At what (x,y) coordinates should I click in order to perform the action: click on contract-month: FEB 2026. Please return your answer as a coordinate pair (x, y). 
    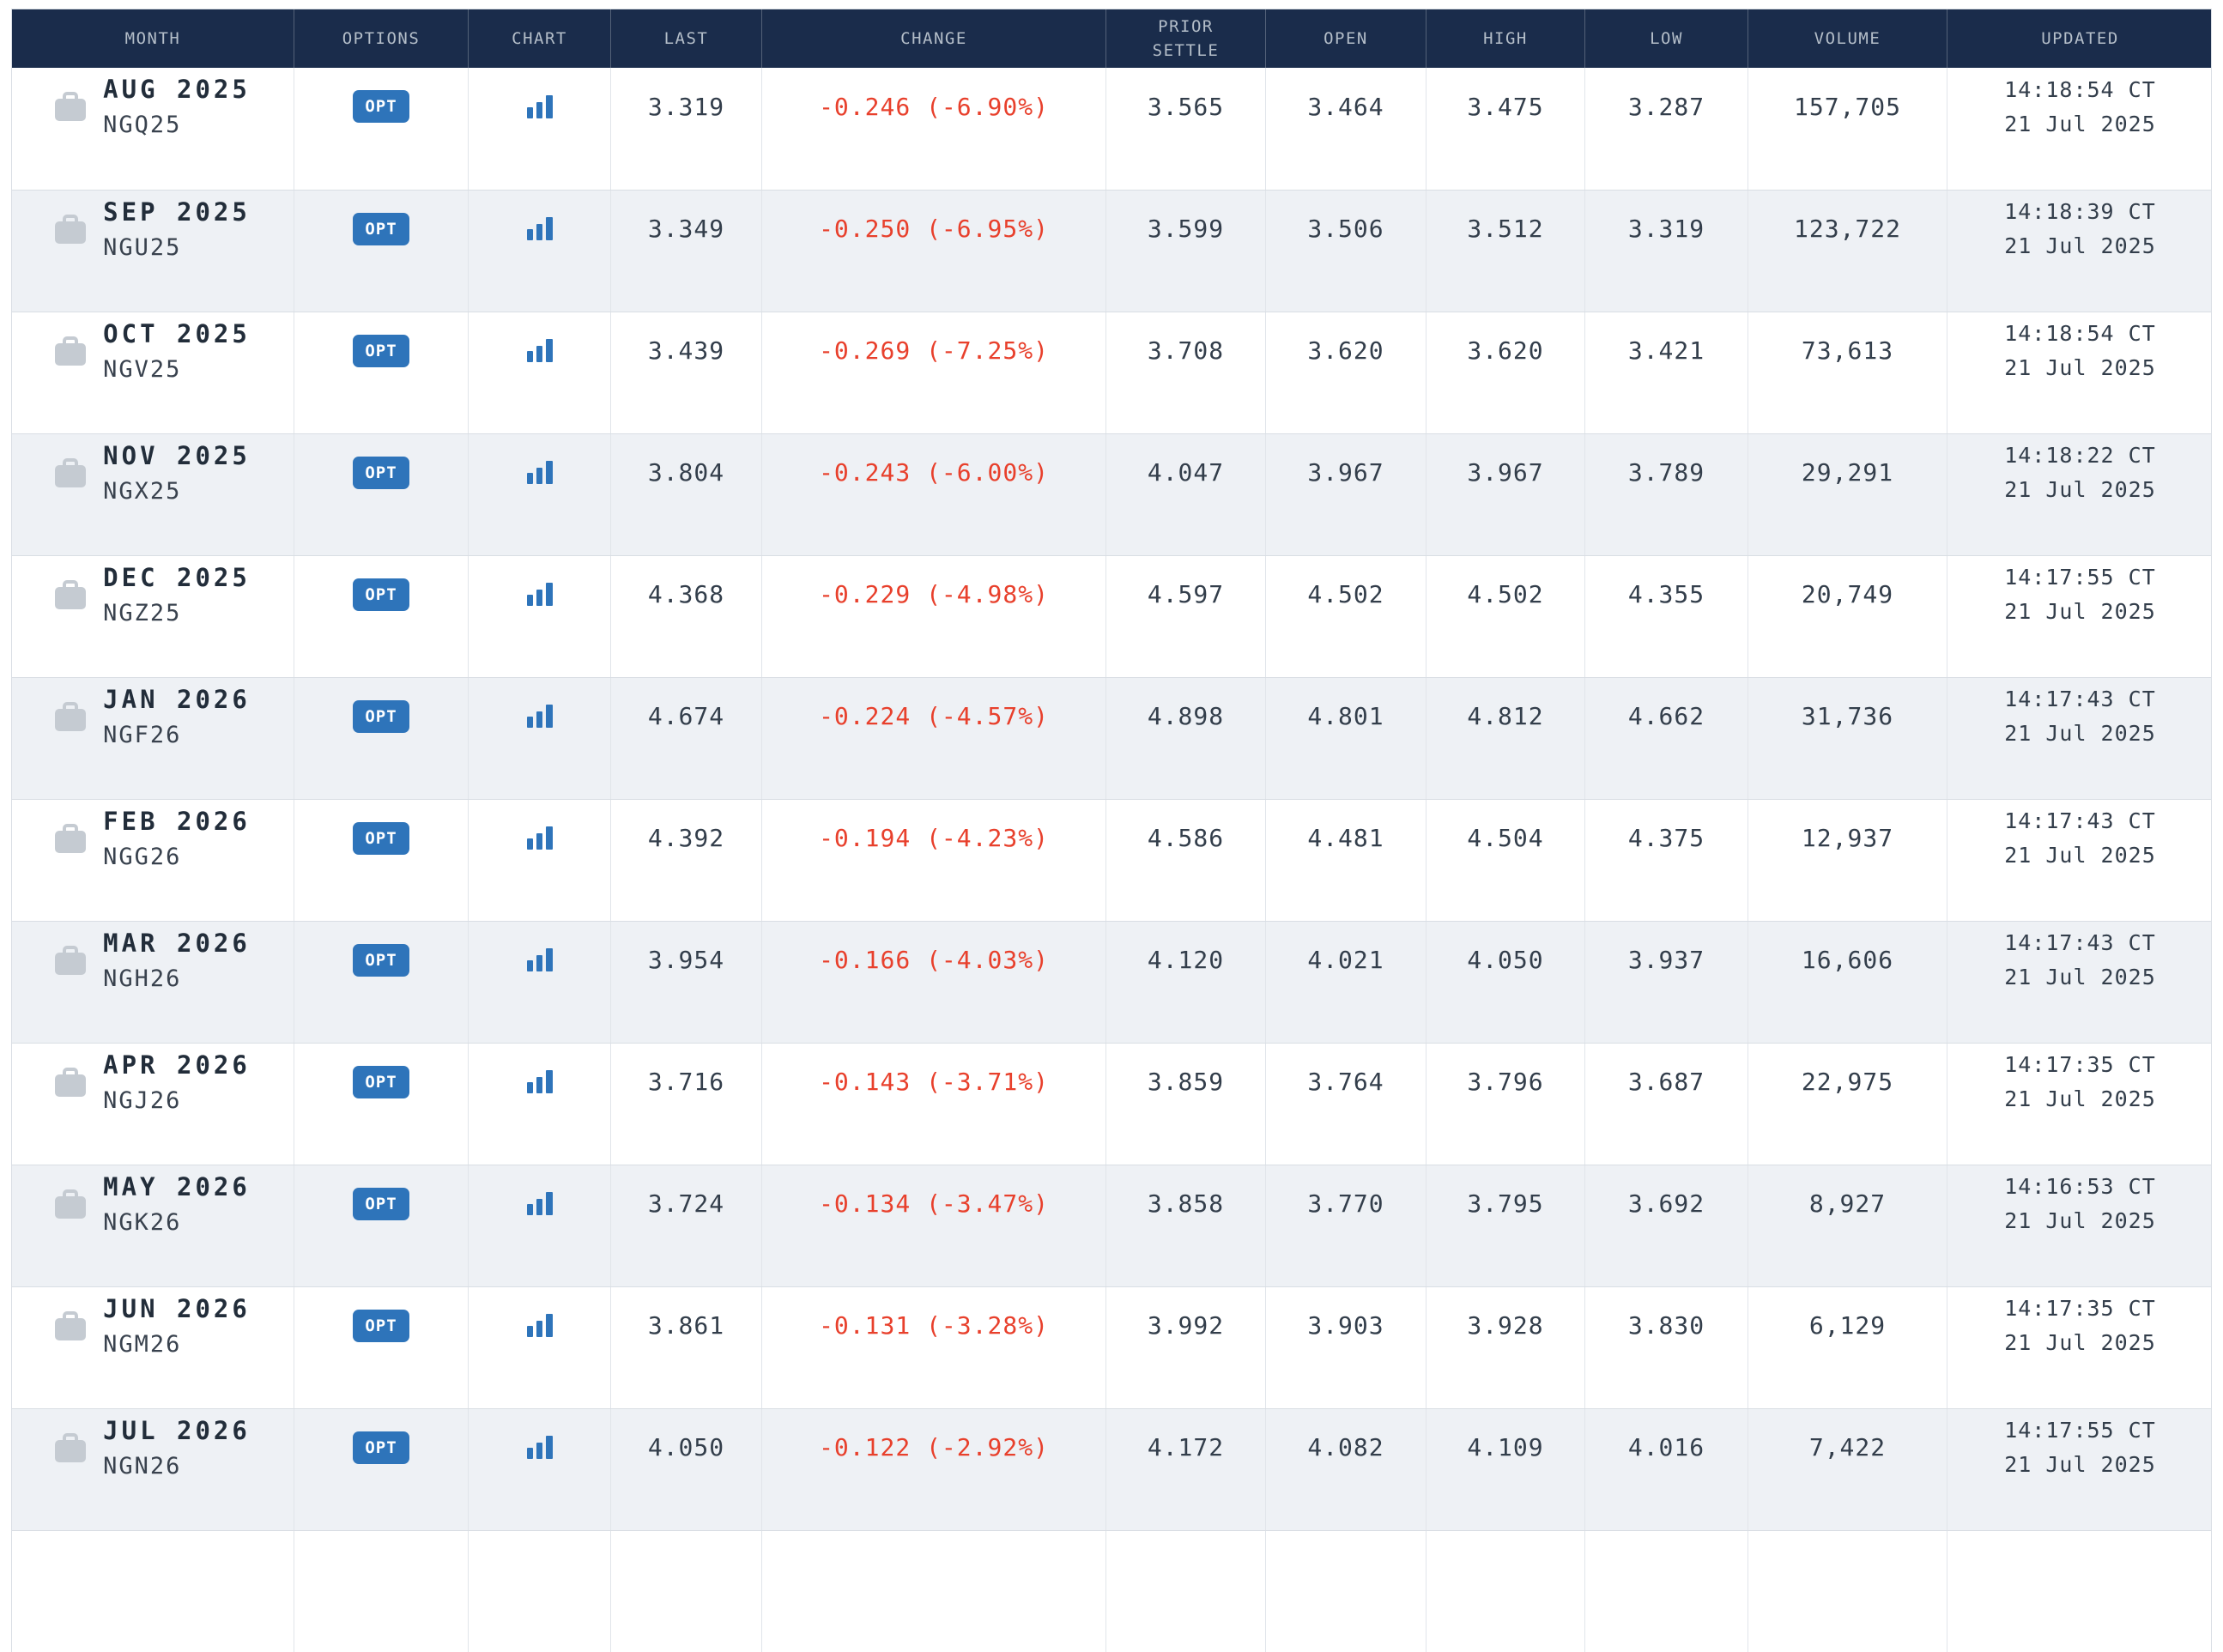
    Looking at the image, I should click on (177, 821).